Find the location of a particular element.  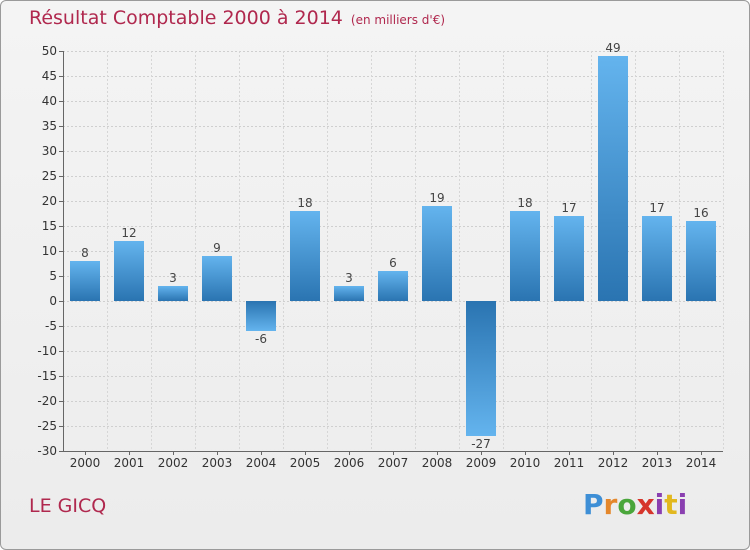

proxiti-logo: Proxiti is located at coordinates (635, 504).